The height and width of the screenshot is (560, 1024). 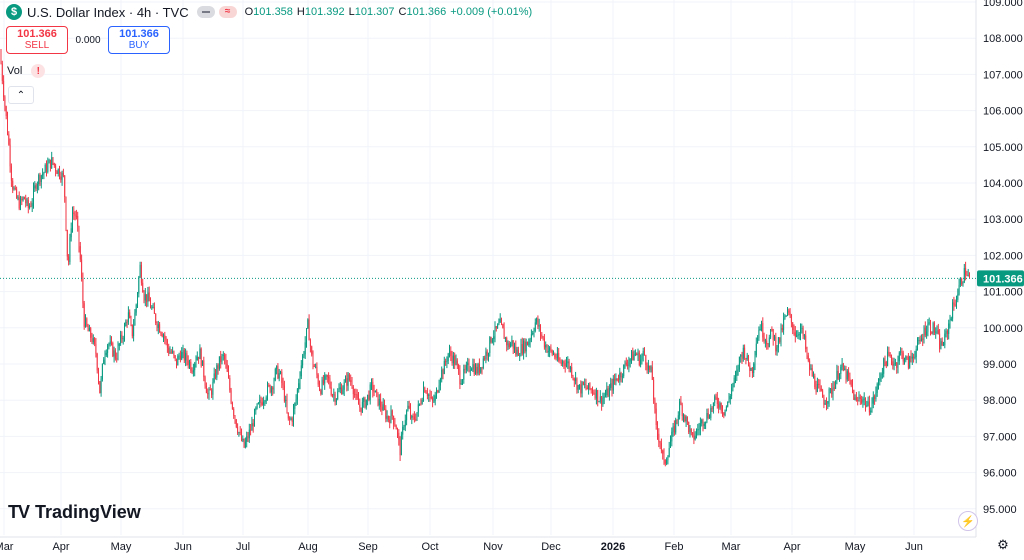 I want to click on change-value: +0.009 (+0.01%), so click(x=491, y=12).